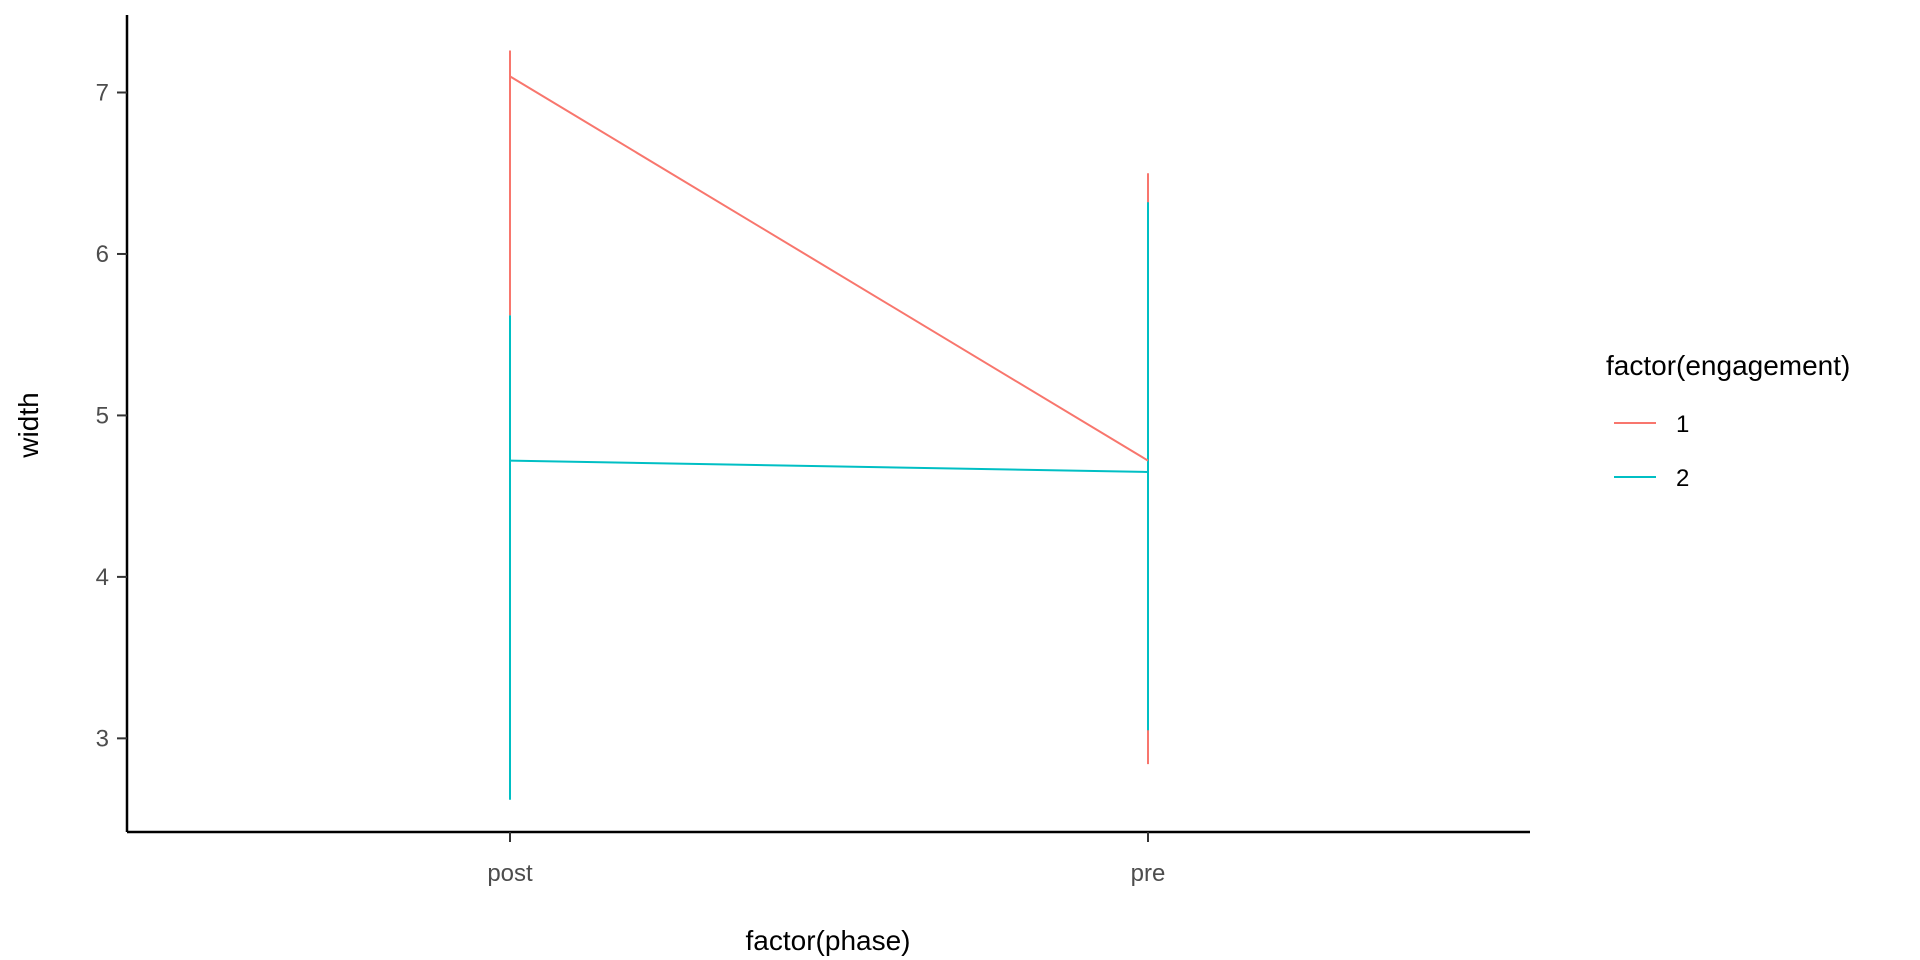  Describe the element at coordinates (1682, 478) in the screenshot. I see `legend-label-2: 2` at that location.